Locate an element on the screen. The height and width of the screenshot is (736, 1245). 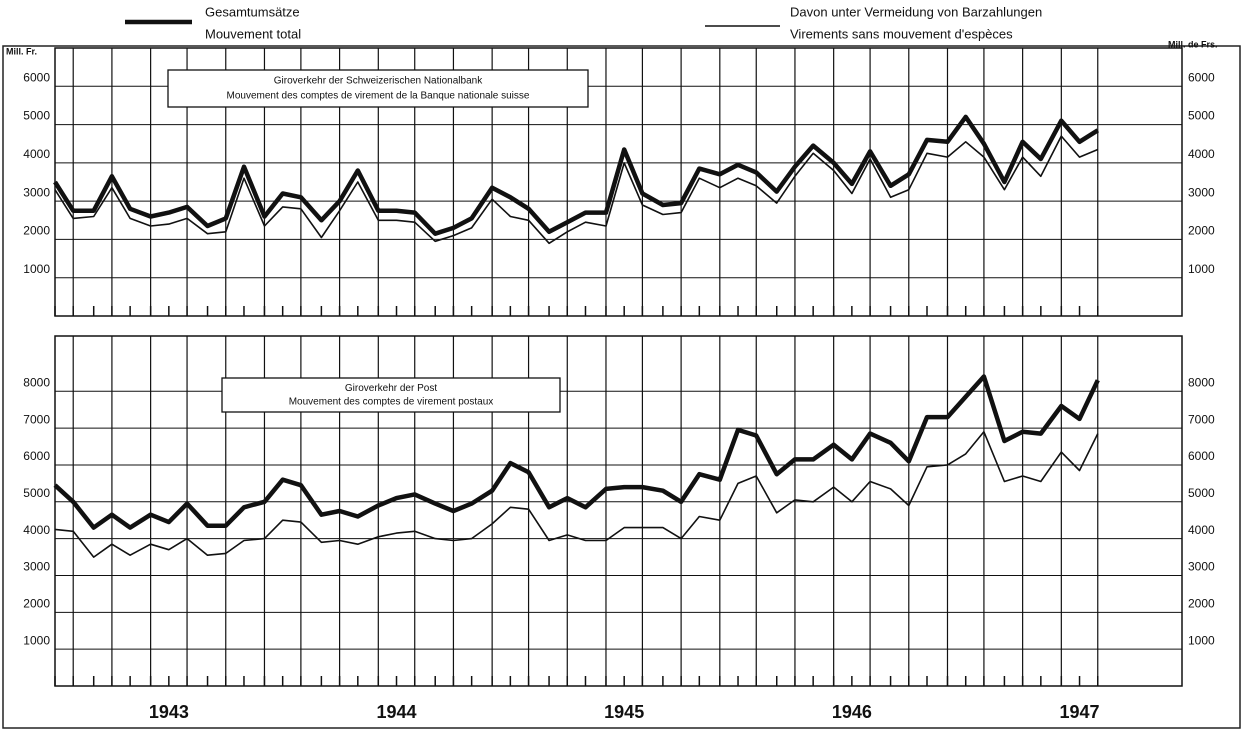
legend-label: Mouvement total is located at coordinates (253, 33).